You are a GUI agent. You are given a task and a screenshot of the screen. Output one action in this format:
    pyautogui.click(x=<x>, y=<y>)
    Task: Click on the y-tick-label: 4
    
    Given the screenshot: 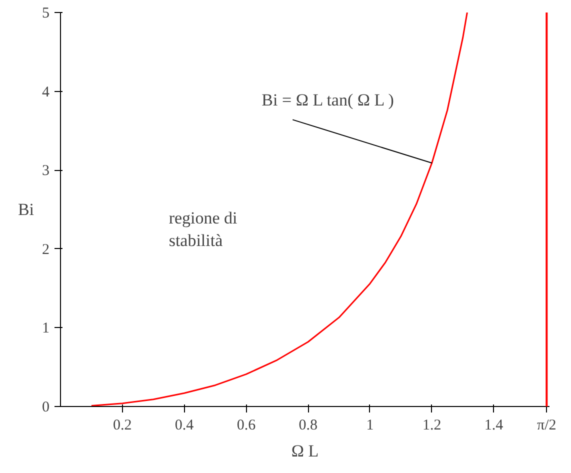 What is the action you would take?
    pyautogui.click(x=46, y=92)
    